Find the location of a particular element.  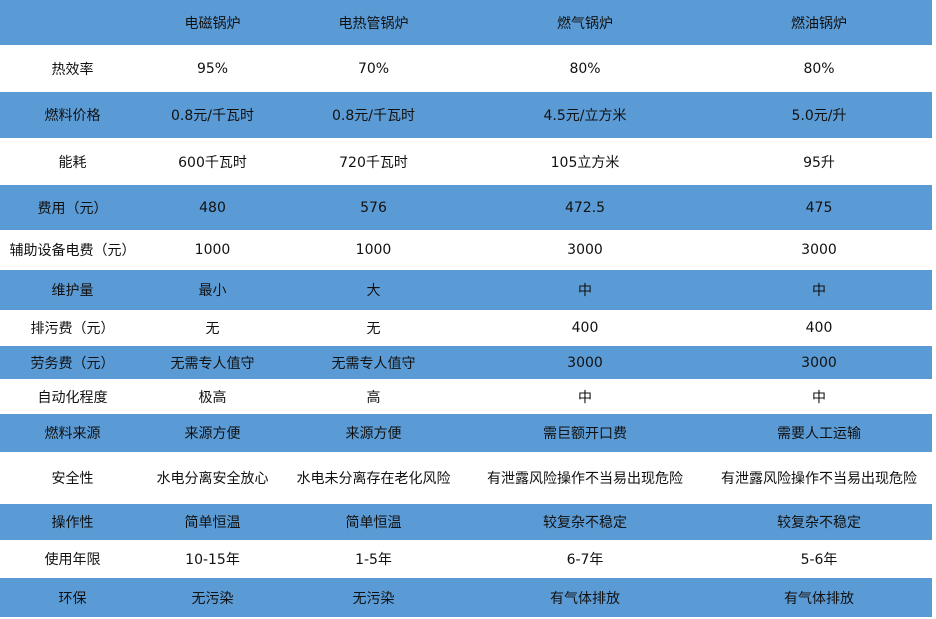

row-label: 自动化程度 is located at coordinates (72, 397).